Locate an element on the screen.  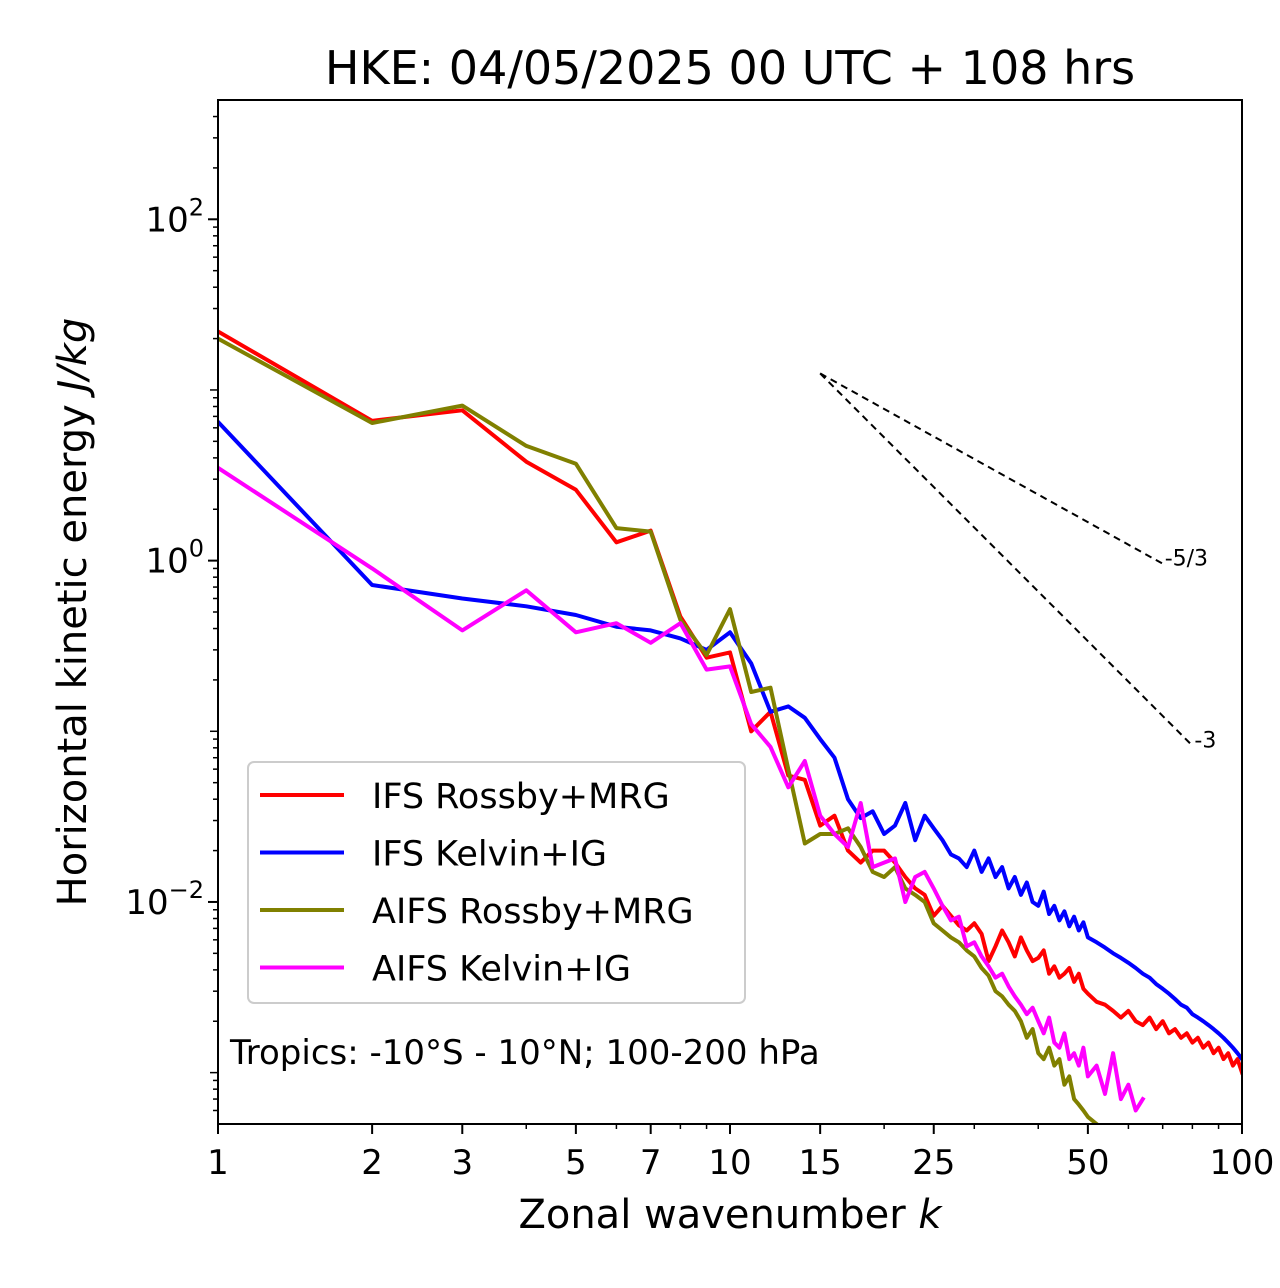
x-tick-label: 7 is located at coordinates (651, 1163).